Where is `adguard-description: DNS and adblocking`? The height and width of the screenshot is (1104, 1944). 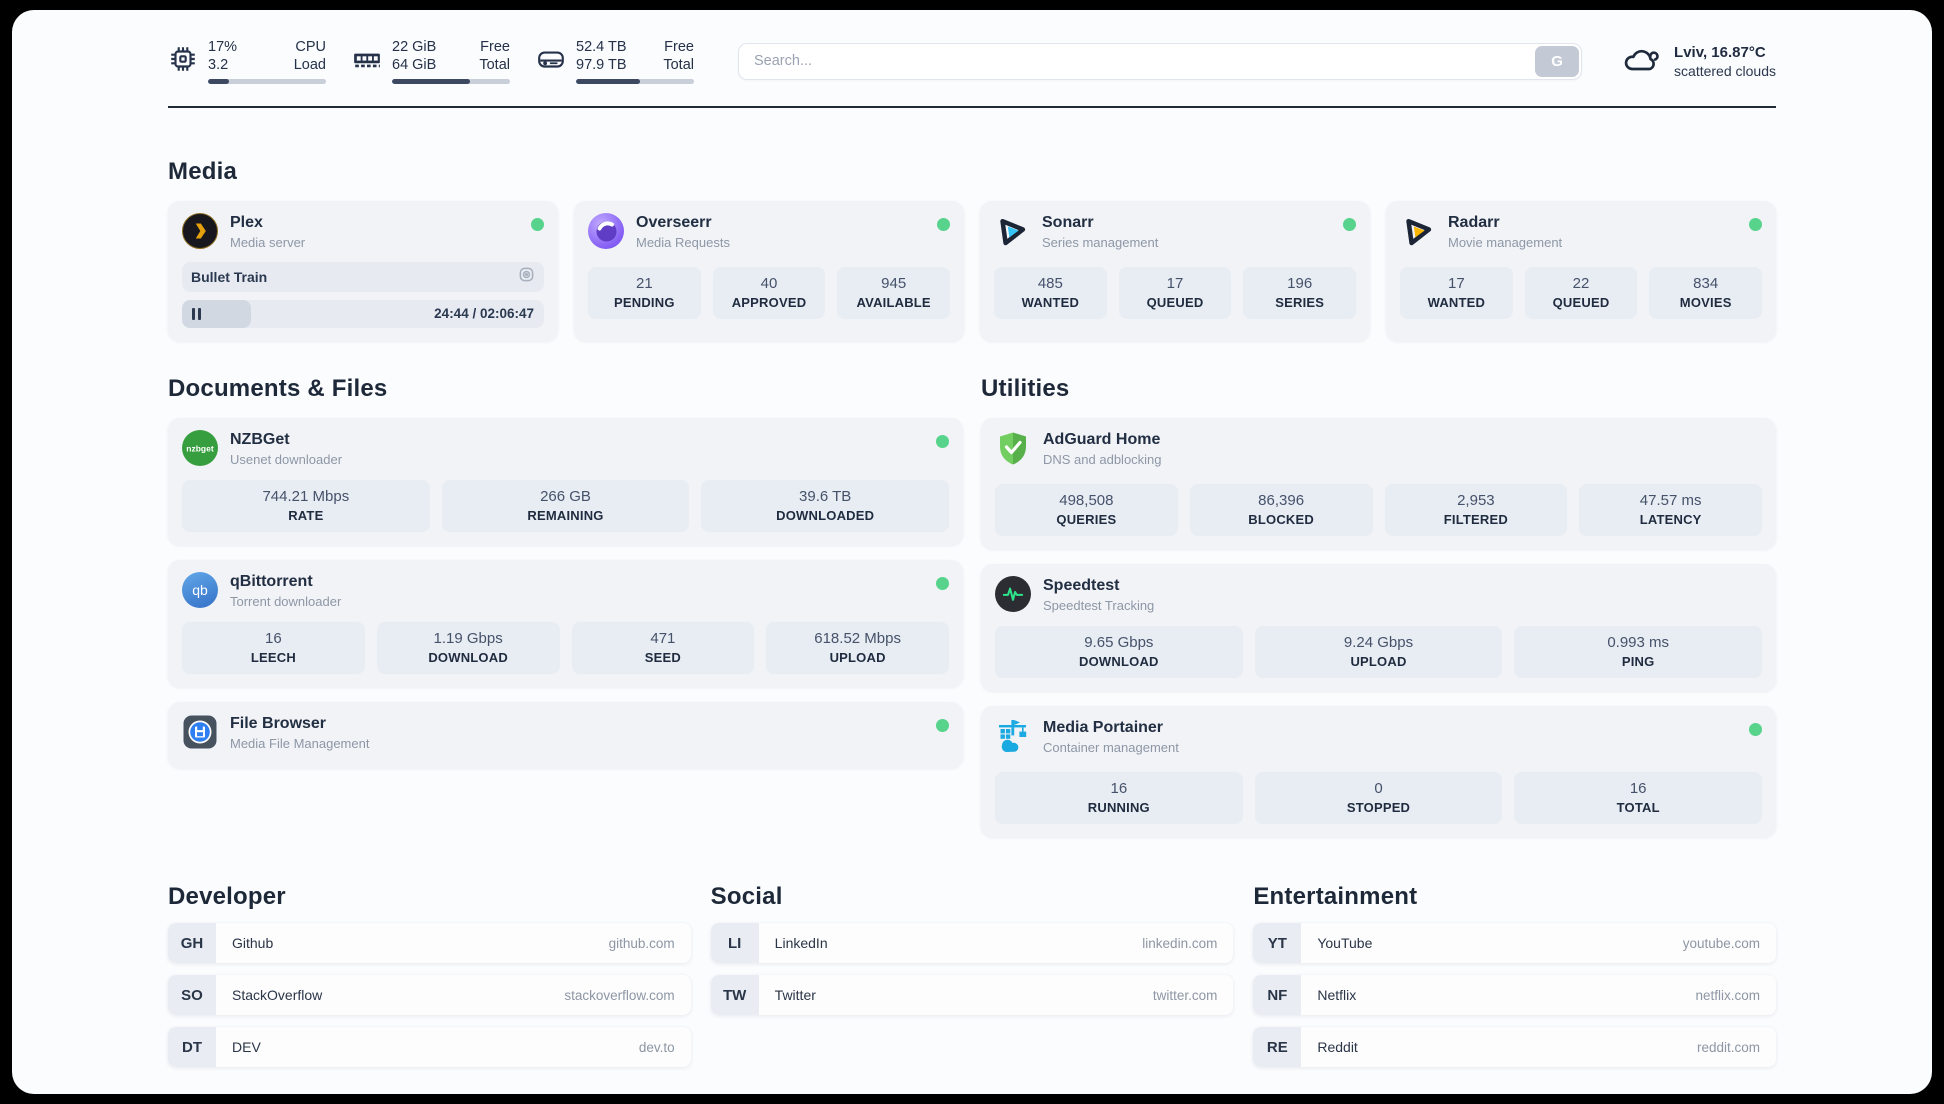 adguard-description: DNS and adblocking is located at coordinates (1102, 459).